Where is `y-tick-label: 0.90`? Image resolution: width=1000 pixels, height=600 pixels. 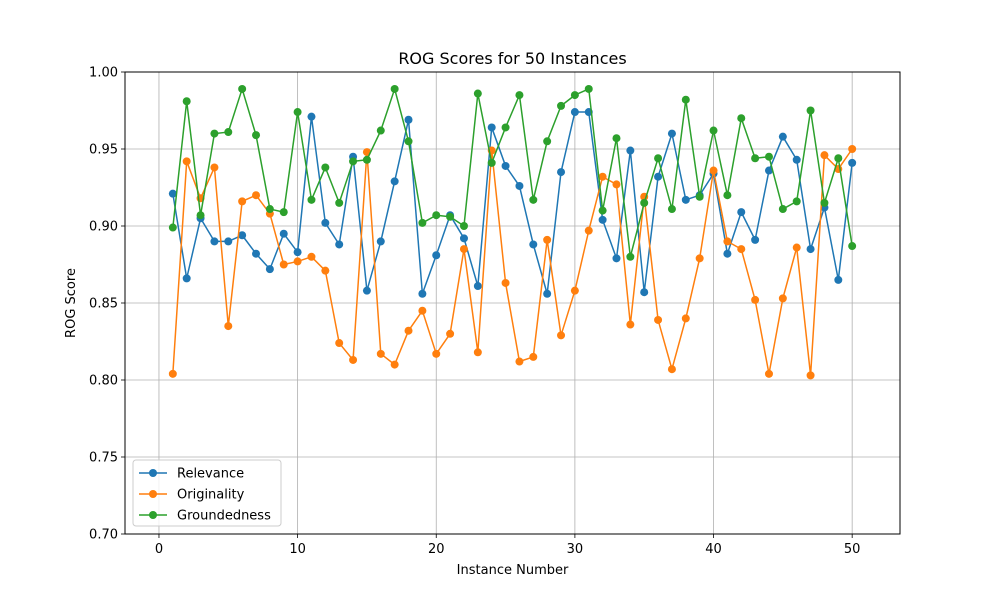 y-tick-label: 0.90 is located at coordinates (103, 227).